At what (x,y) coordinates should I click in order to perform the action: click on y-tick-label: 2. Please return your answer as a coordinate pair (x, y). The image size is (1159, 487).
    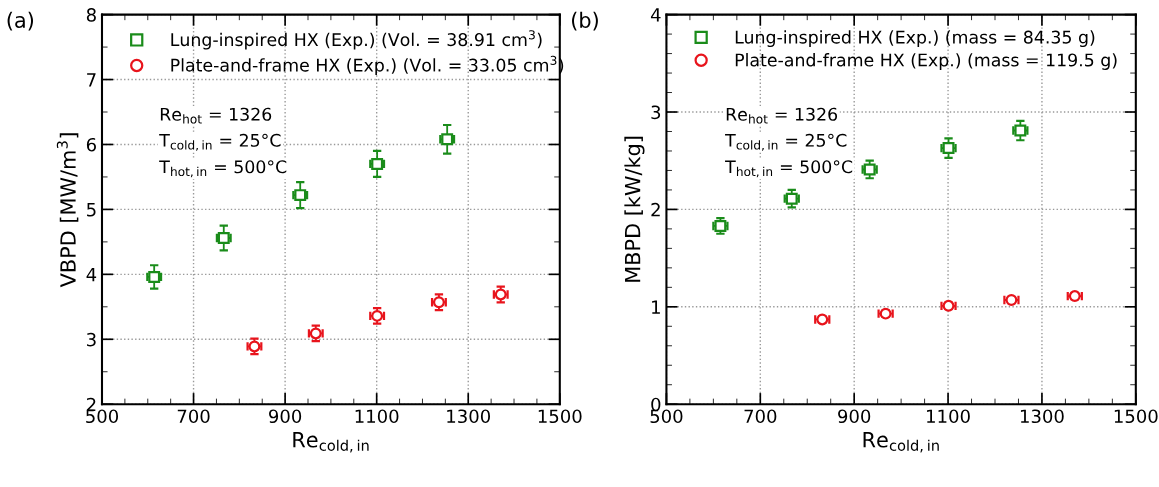
    Looking at the image, I should click on (655, 209).